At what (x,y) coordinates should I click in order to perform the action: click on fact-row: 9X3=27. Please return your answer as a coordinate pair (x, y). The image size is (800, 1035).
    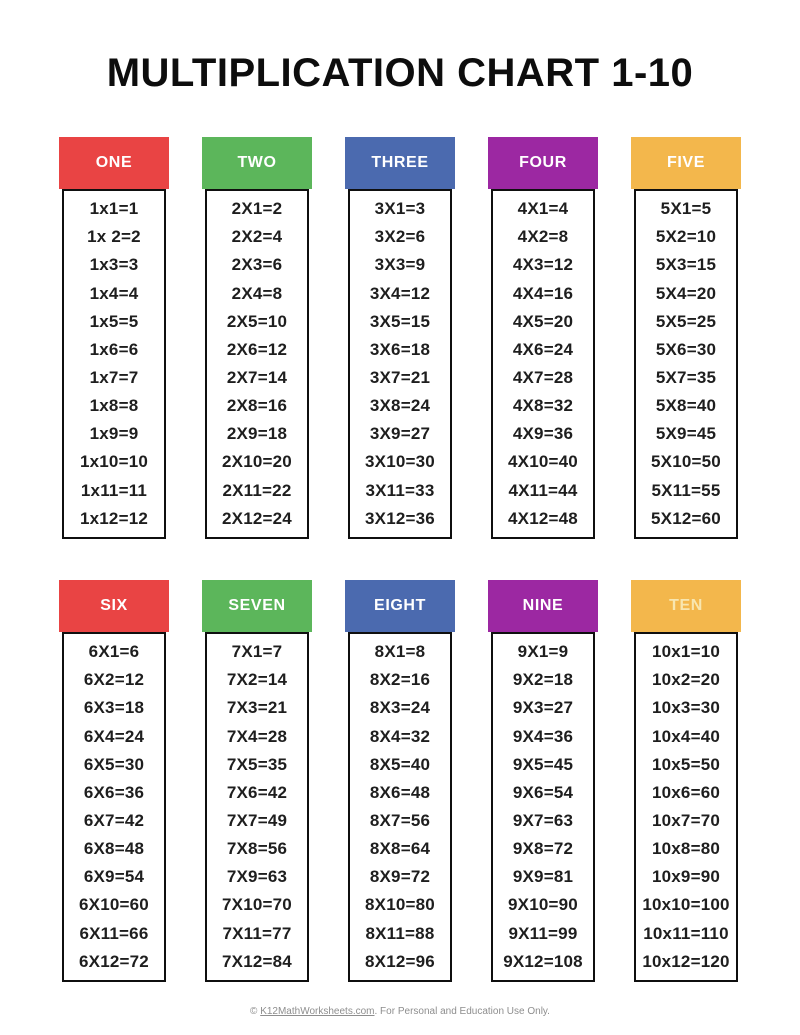
    Looking at the image, I should click on (543, 708).